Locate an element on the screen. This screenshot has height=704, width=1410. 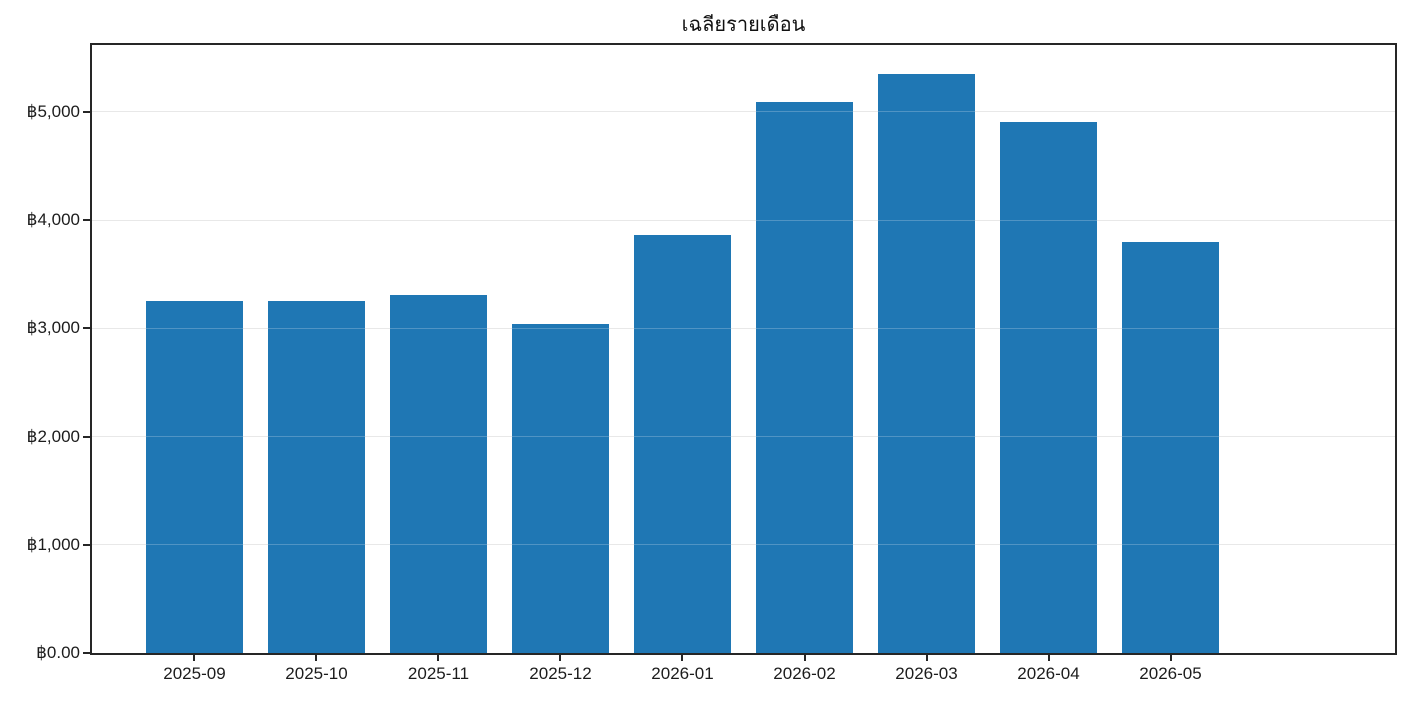
x-tick-label-2026-04: 2026-04 is located at coordinates (1048, 673).